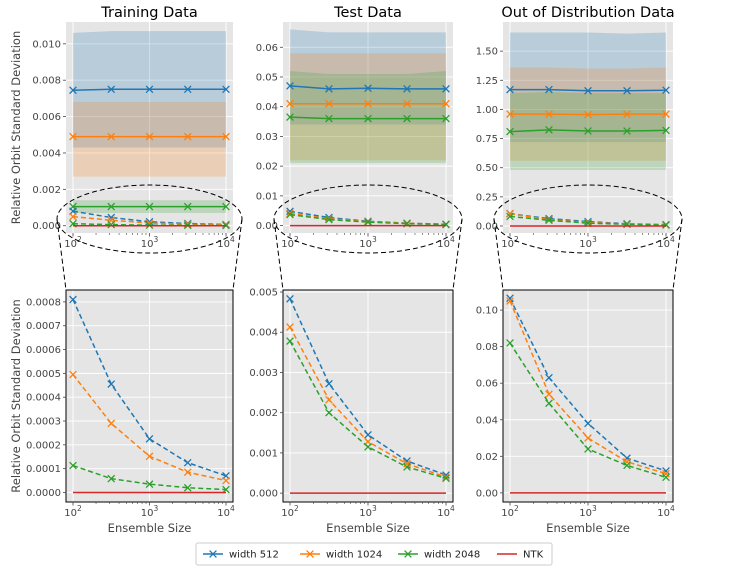 The height and width of the screenshot is (570, 747). What do you see at coordinates (254, 555) in the screenshot?
I see `legend-label: width 512` at bounding box center [254, 555].